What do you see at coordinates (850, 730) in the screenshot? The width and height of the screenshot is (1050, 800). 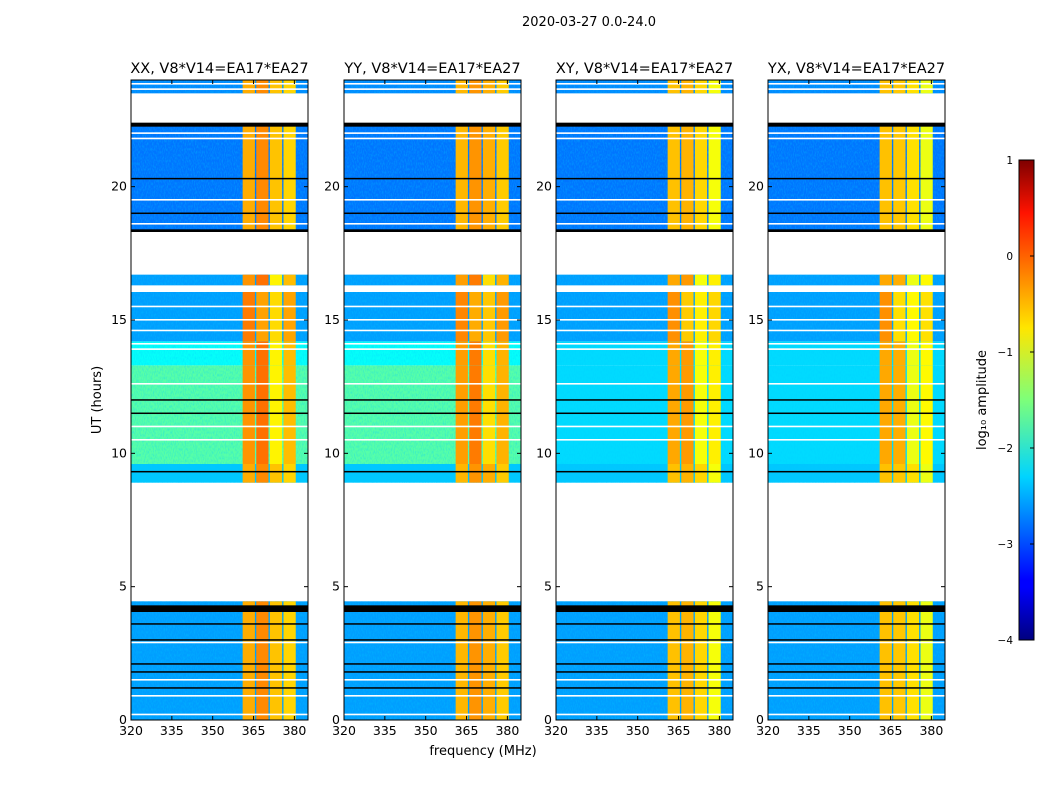 I see `x-tick-label: 350` at bounding box center [850, 730].